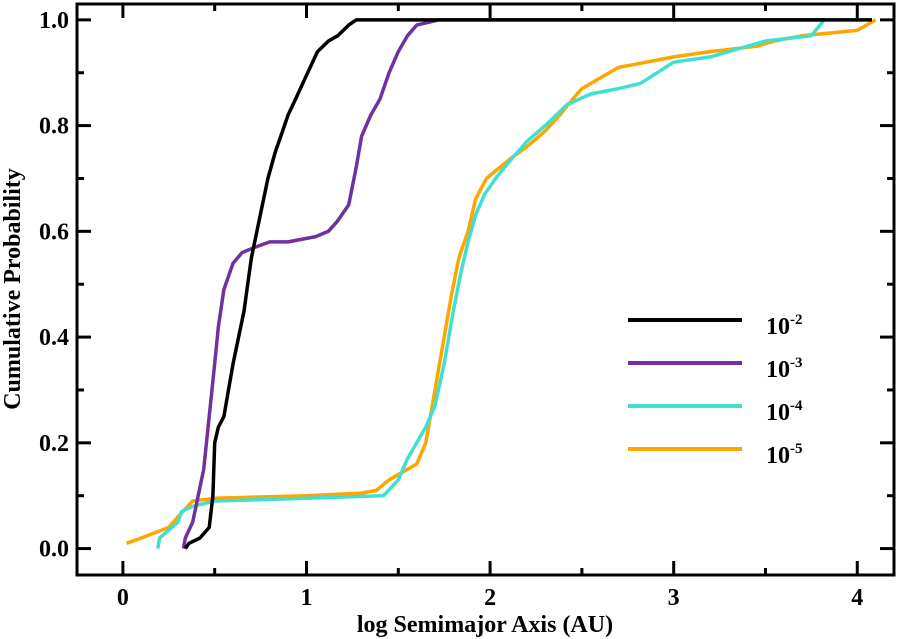 The height and width of the screenshot is (639, 900). Describe the element at coordinates (306, 598) in the screenshot. I see `x-tick-label: 1` at that location.